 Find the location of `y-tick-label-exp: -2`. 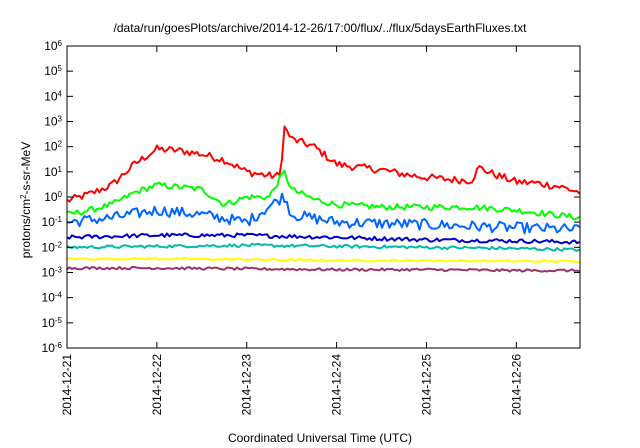

y-tick-label-exp: -2 is located at coordinates (59, 244).